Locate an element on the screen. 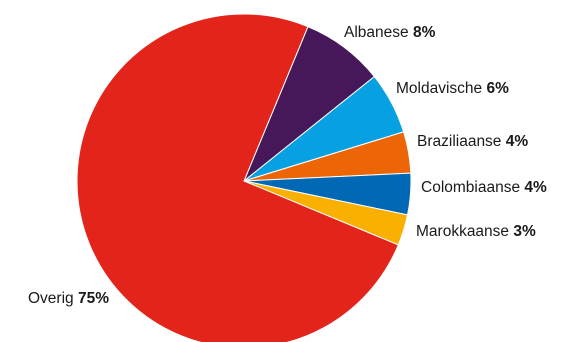  slice-label-albanese: Albanese 8% is located at coordinates (390, 32).